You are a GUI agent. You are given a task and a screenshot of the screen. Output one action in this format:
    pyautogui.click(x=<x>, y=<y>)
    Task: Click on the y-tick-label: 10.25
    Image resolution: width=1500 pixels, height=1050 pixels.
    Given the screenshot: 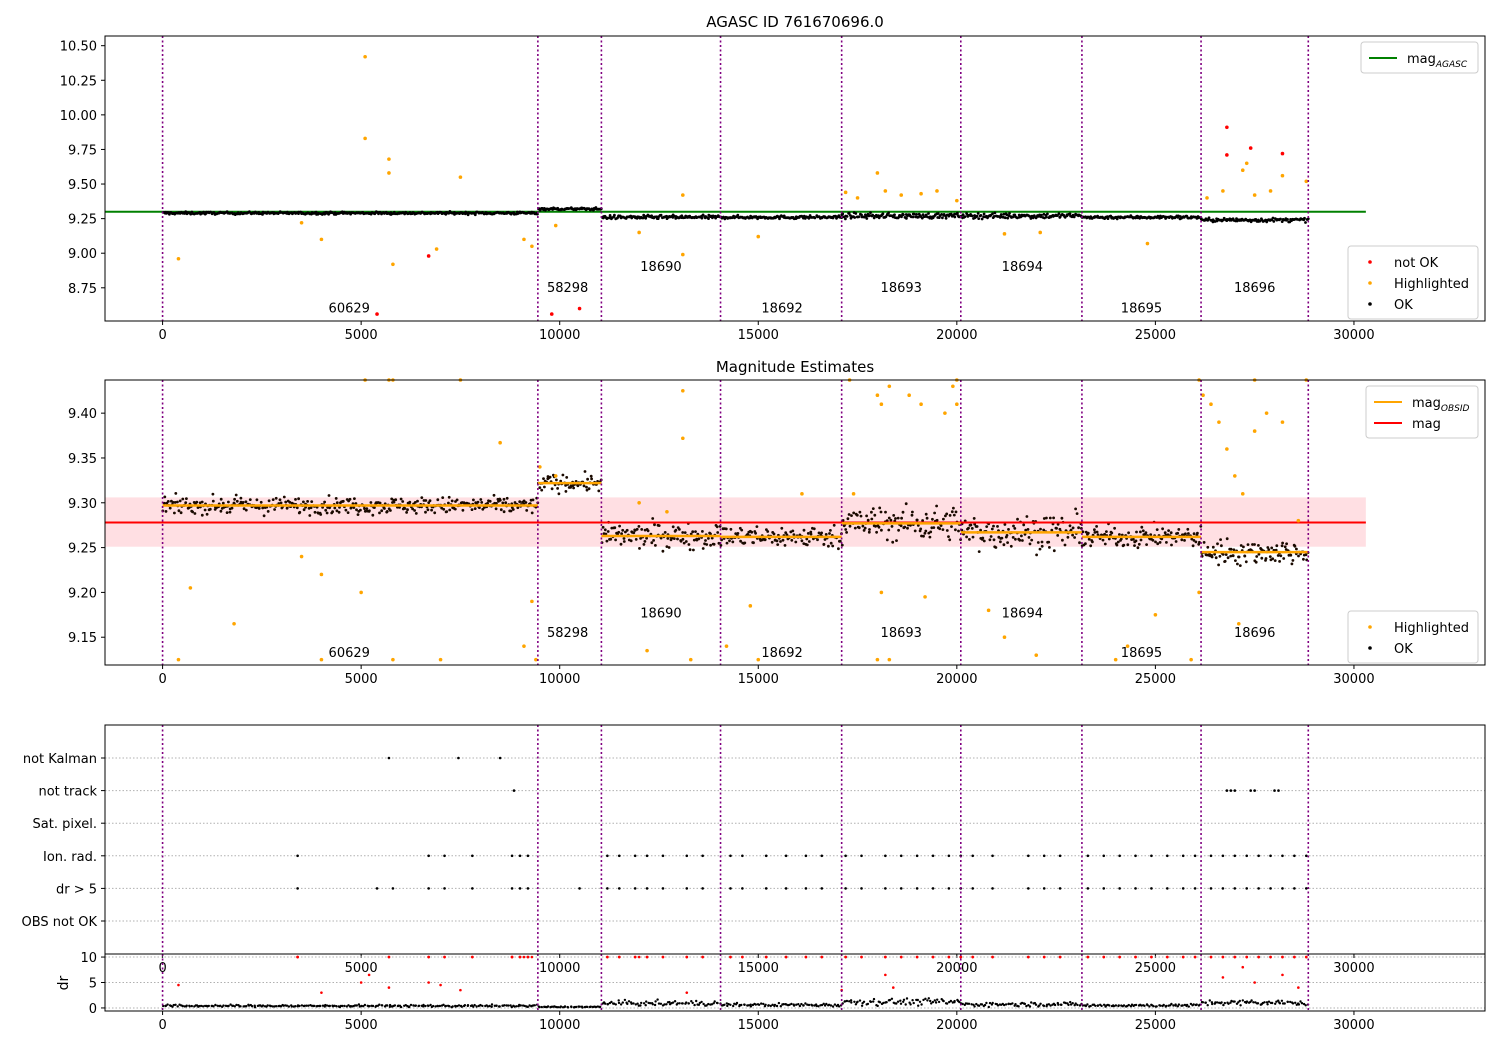 What is the action you would take?
    pyautogui.click(x=78, y=81)
    